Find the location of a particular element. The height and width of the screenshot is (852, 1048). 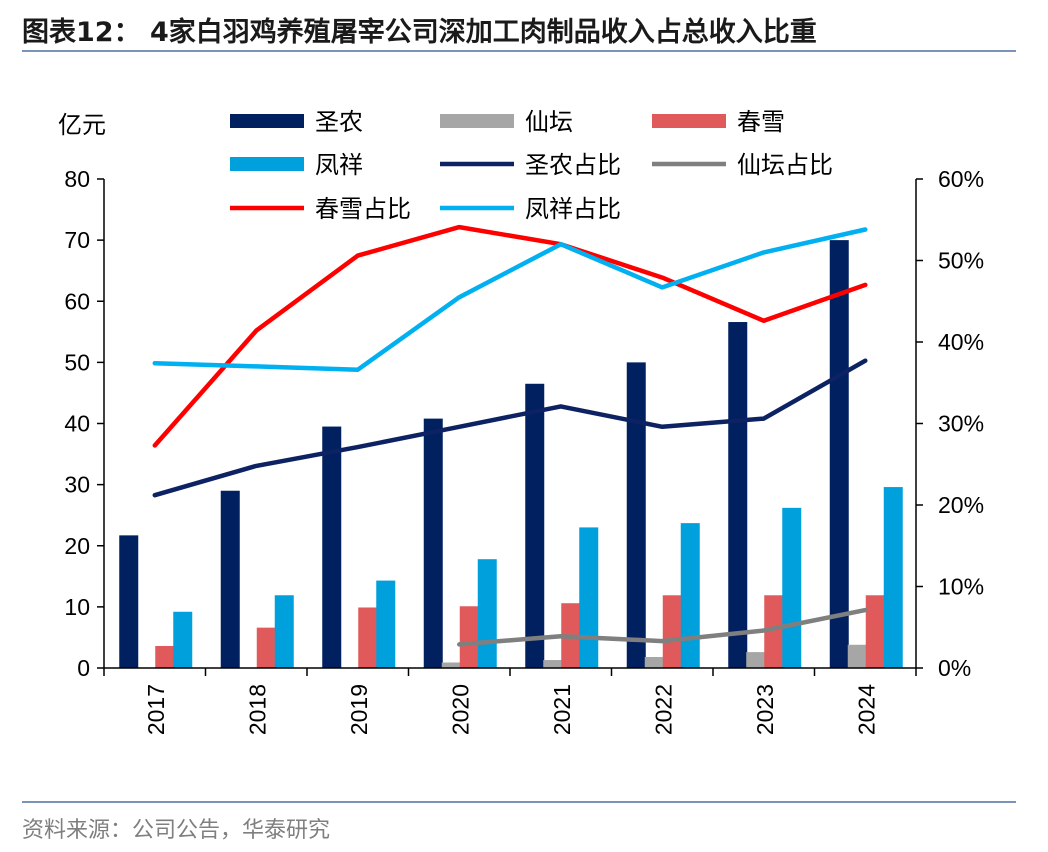

right-tick-label: 0% is located at coordinates (954, 668).